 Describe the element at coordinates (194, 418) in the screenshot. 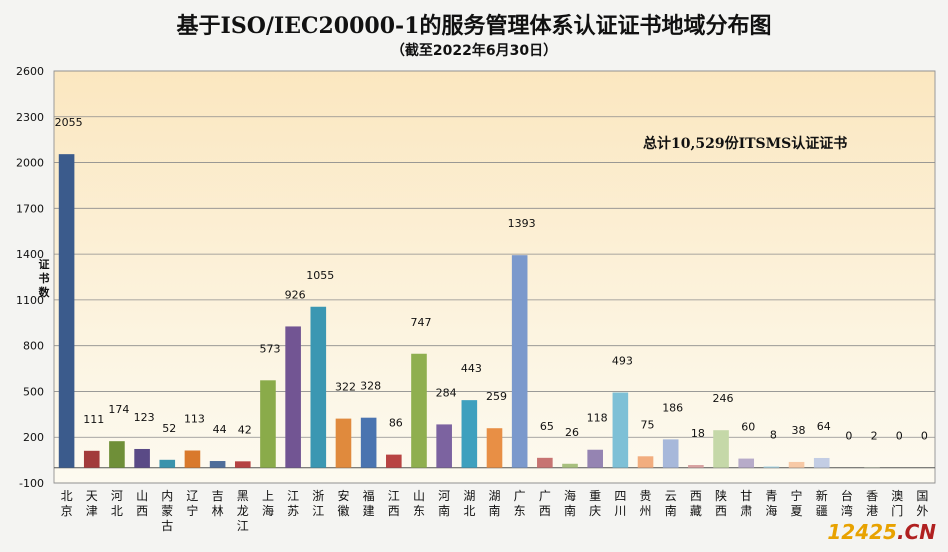

I see `data-label: 113` at that location.